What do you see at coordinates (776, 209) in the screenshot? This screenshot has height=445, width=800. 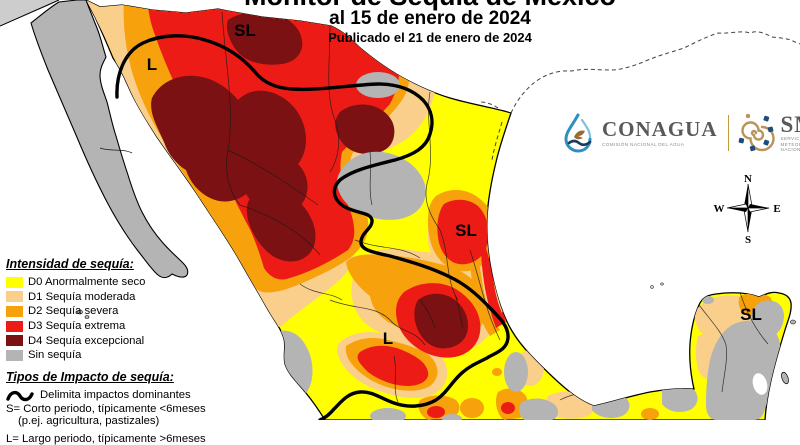 I see `compass-e: E` at bounding box center [776, 209].